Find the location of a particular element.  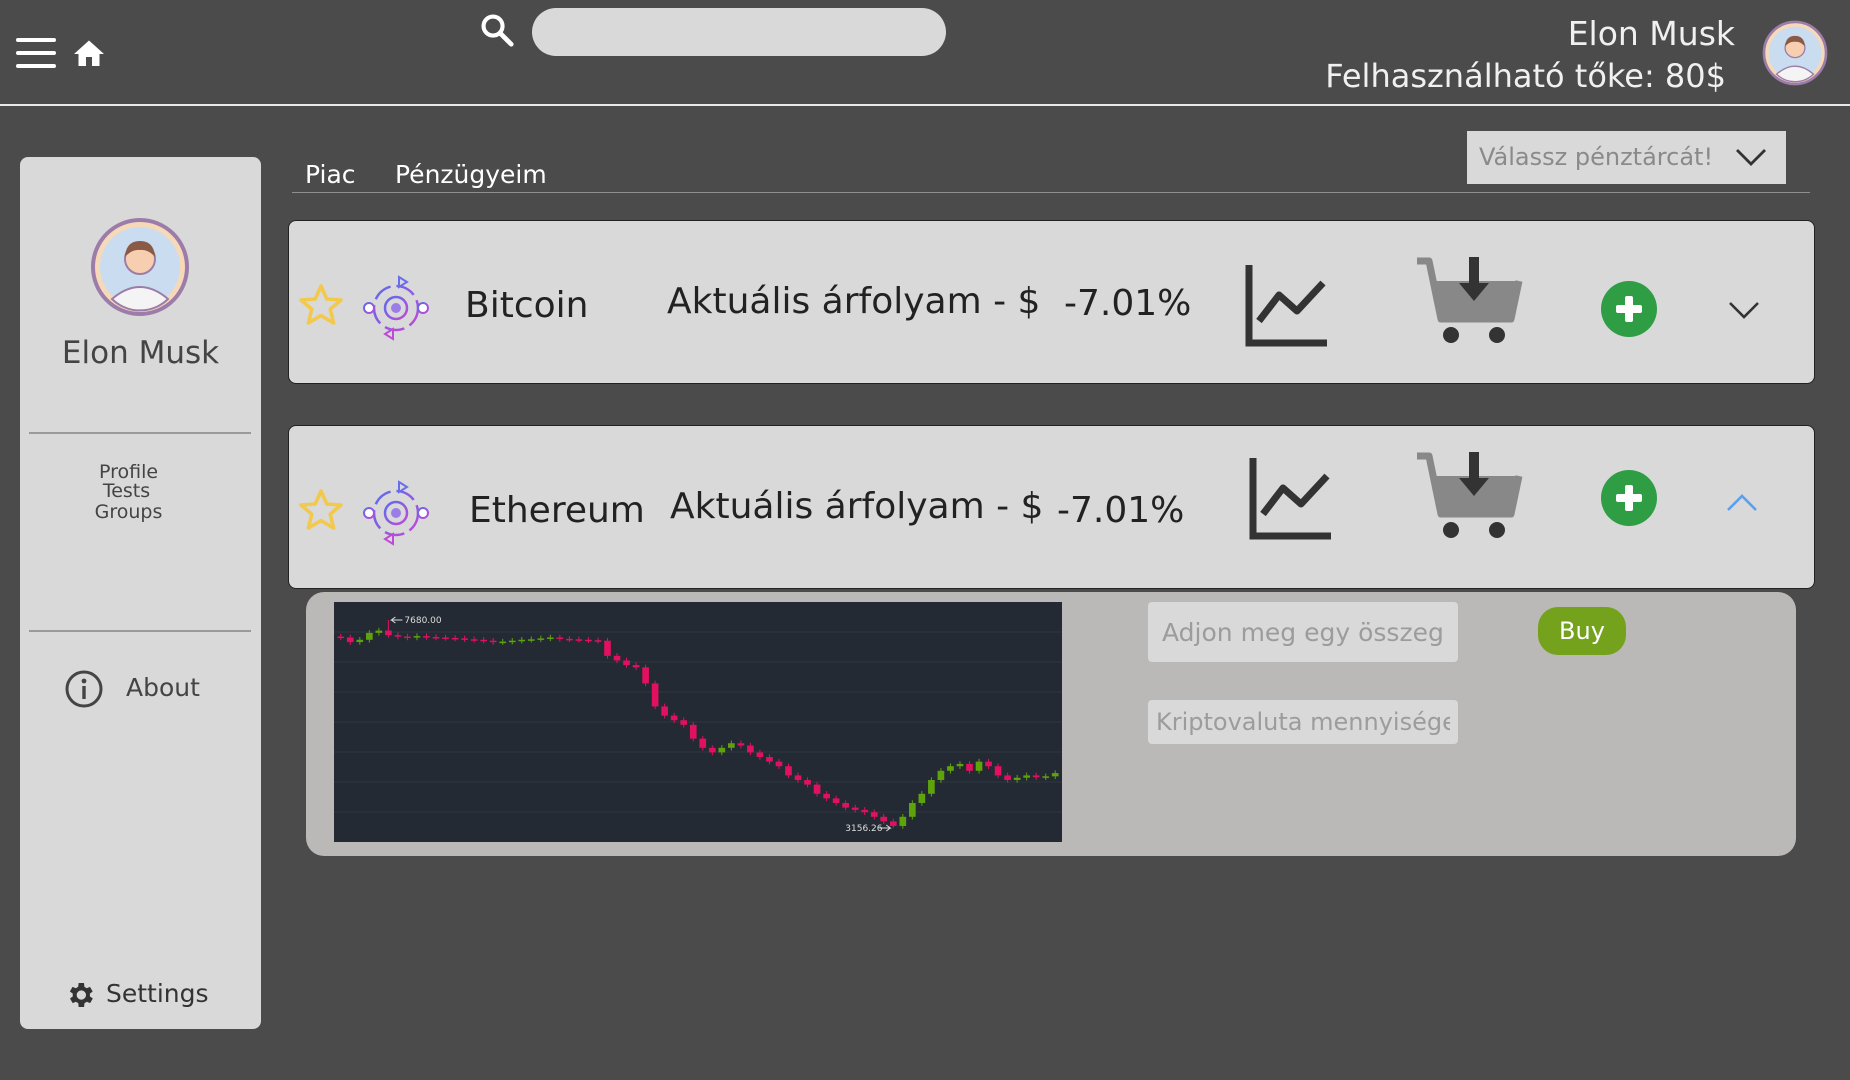

low-price-label: 3156.26 is located at coordinates (863, 829).